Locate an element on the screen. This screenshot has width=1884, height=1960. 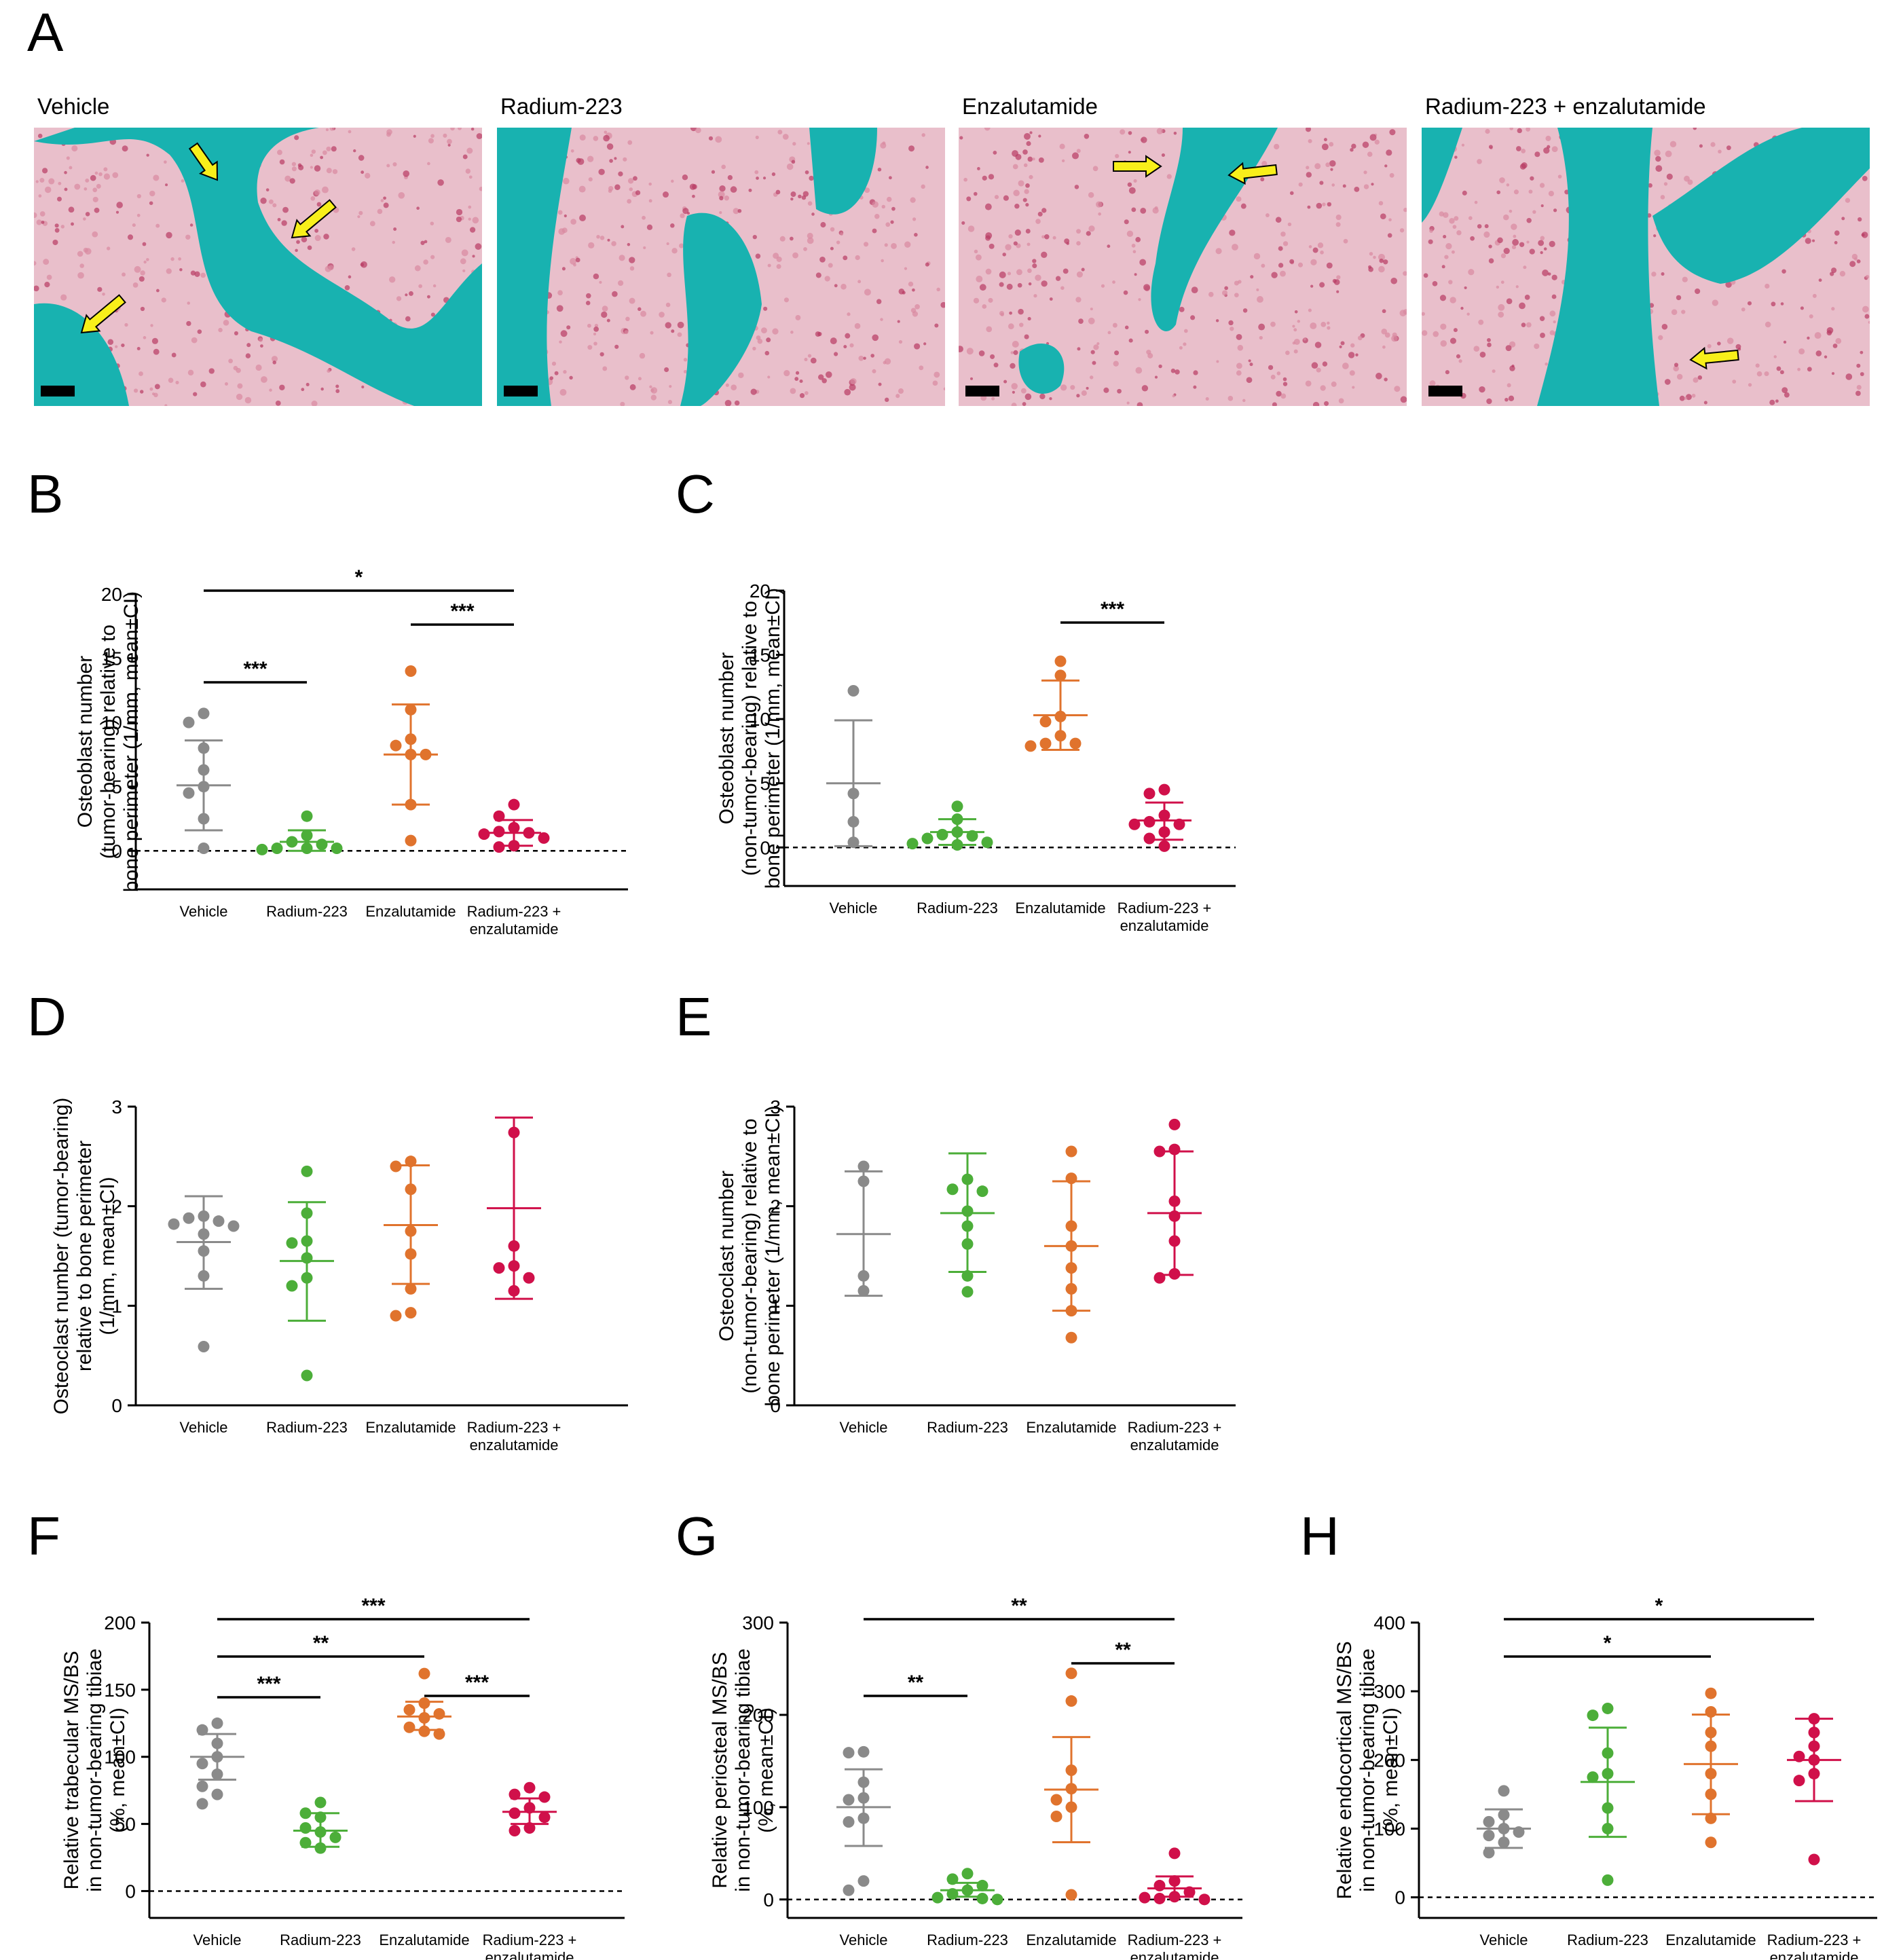
x-category-label-line: enzalutamide is located at coordinates (1164, 926).